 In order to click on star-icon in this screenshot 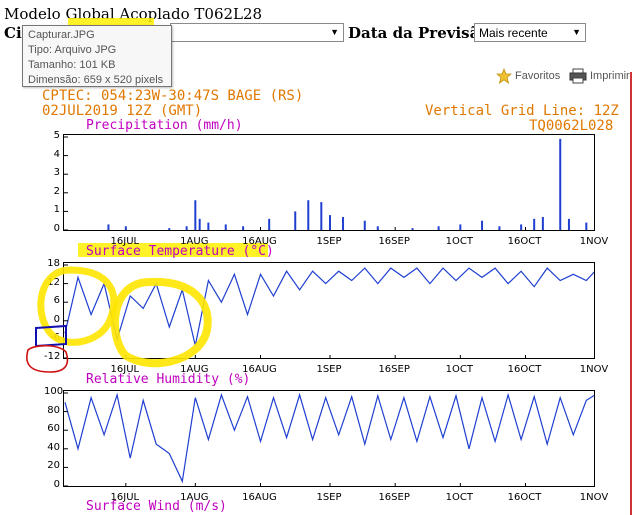, I will do `click(504, 76)`.